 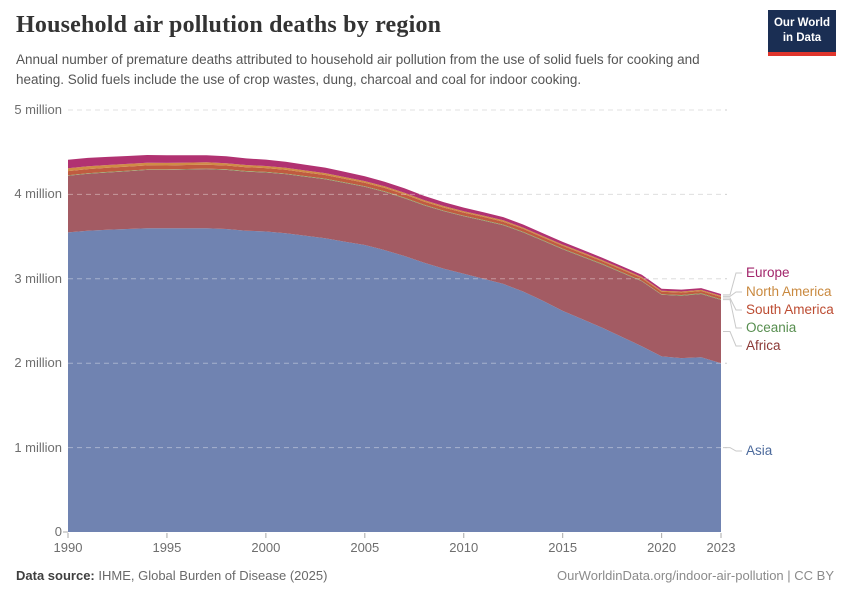 I want to click on y-axis-label-3: 3 million, so click(x=38, y=278).